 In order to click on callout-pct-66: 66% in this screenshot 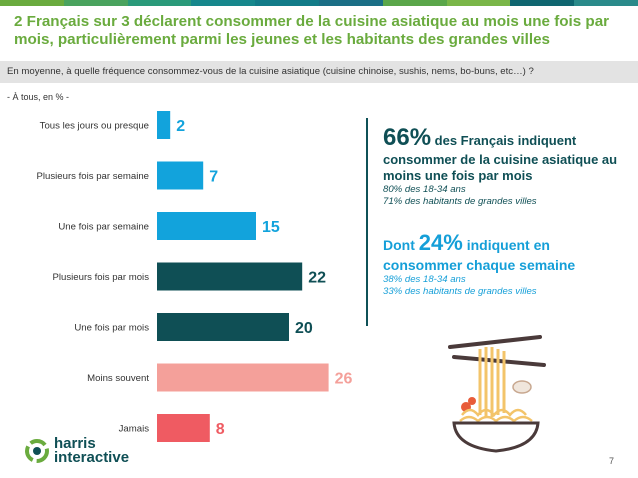, I will do `click(407, 137)`.